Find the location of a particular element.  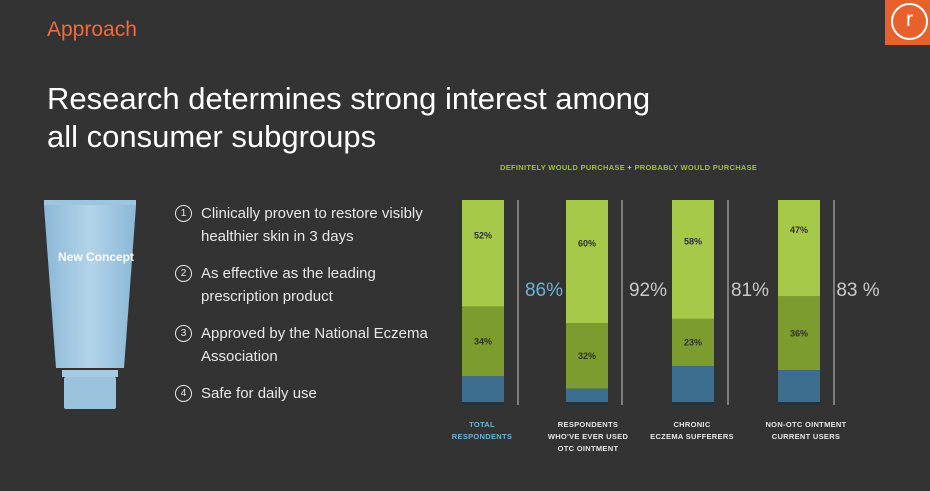

bar-value-label: 47% is located at coordinates (799, 230).